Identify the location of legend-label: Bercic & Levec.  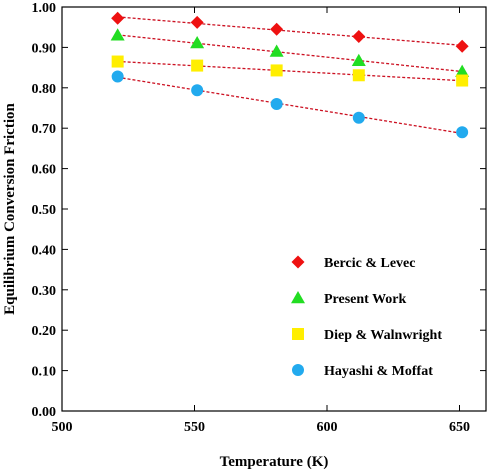
(369, 263).